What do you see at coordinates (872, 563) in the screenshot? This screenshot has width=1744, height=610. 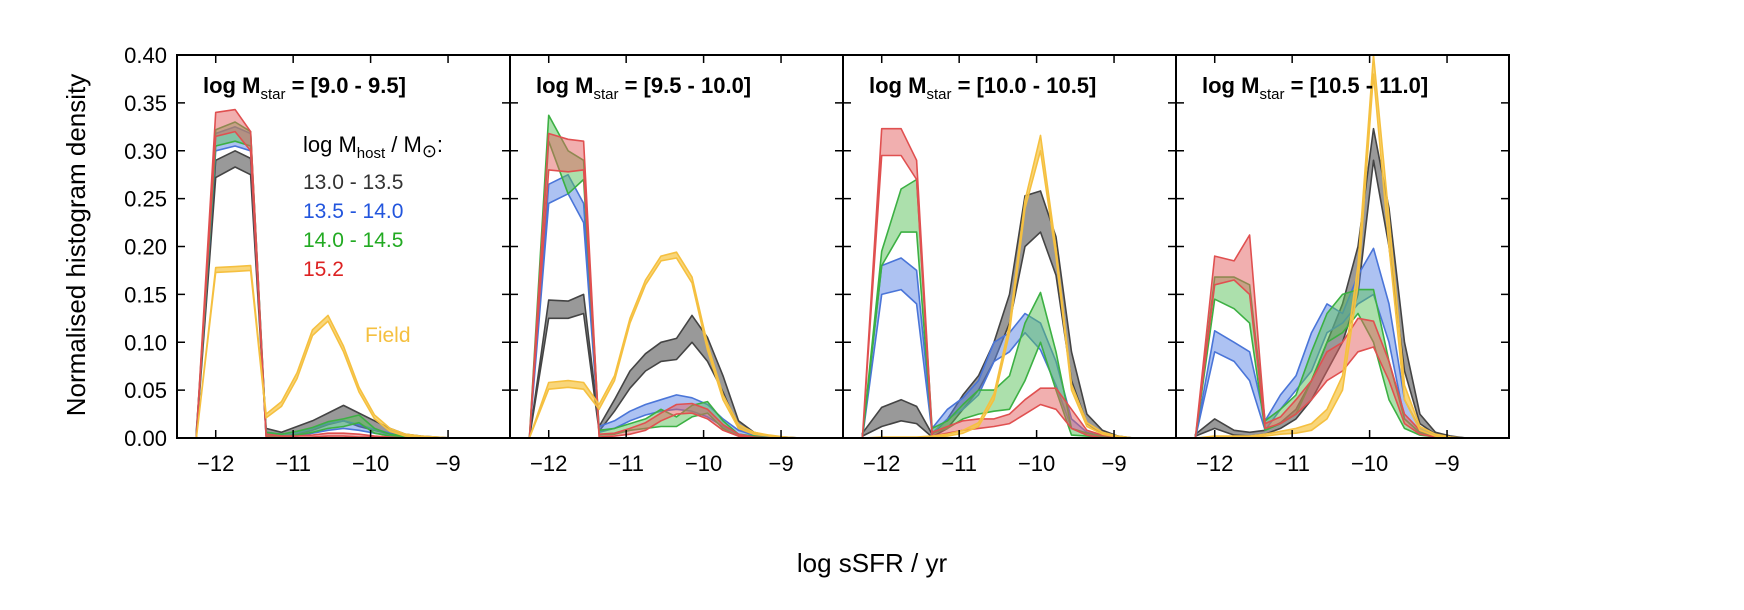 I see `x-axis-title: log sSFR / yr` at bounding box center [872, 563].